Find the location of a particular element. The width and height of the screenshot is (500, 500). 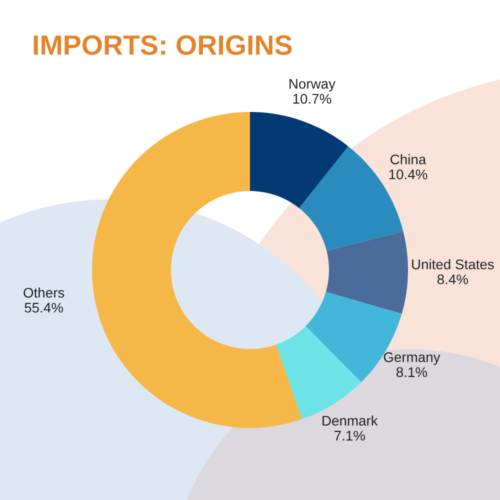

data-label: 7.1% is located at coordinates (349, 435).